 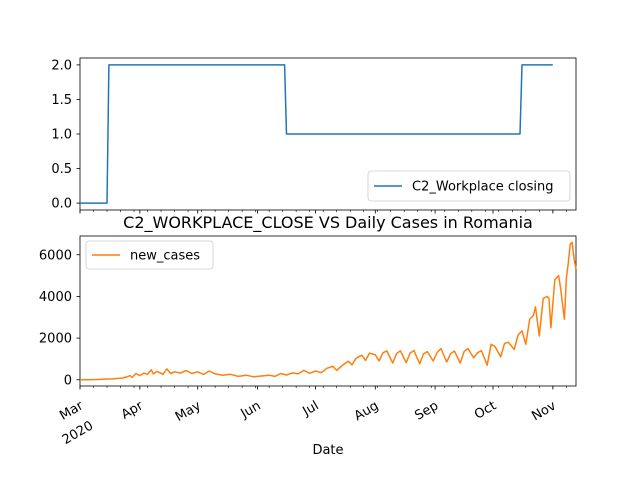 I want to click on top-x-ticks, so click(x=323, y=212).